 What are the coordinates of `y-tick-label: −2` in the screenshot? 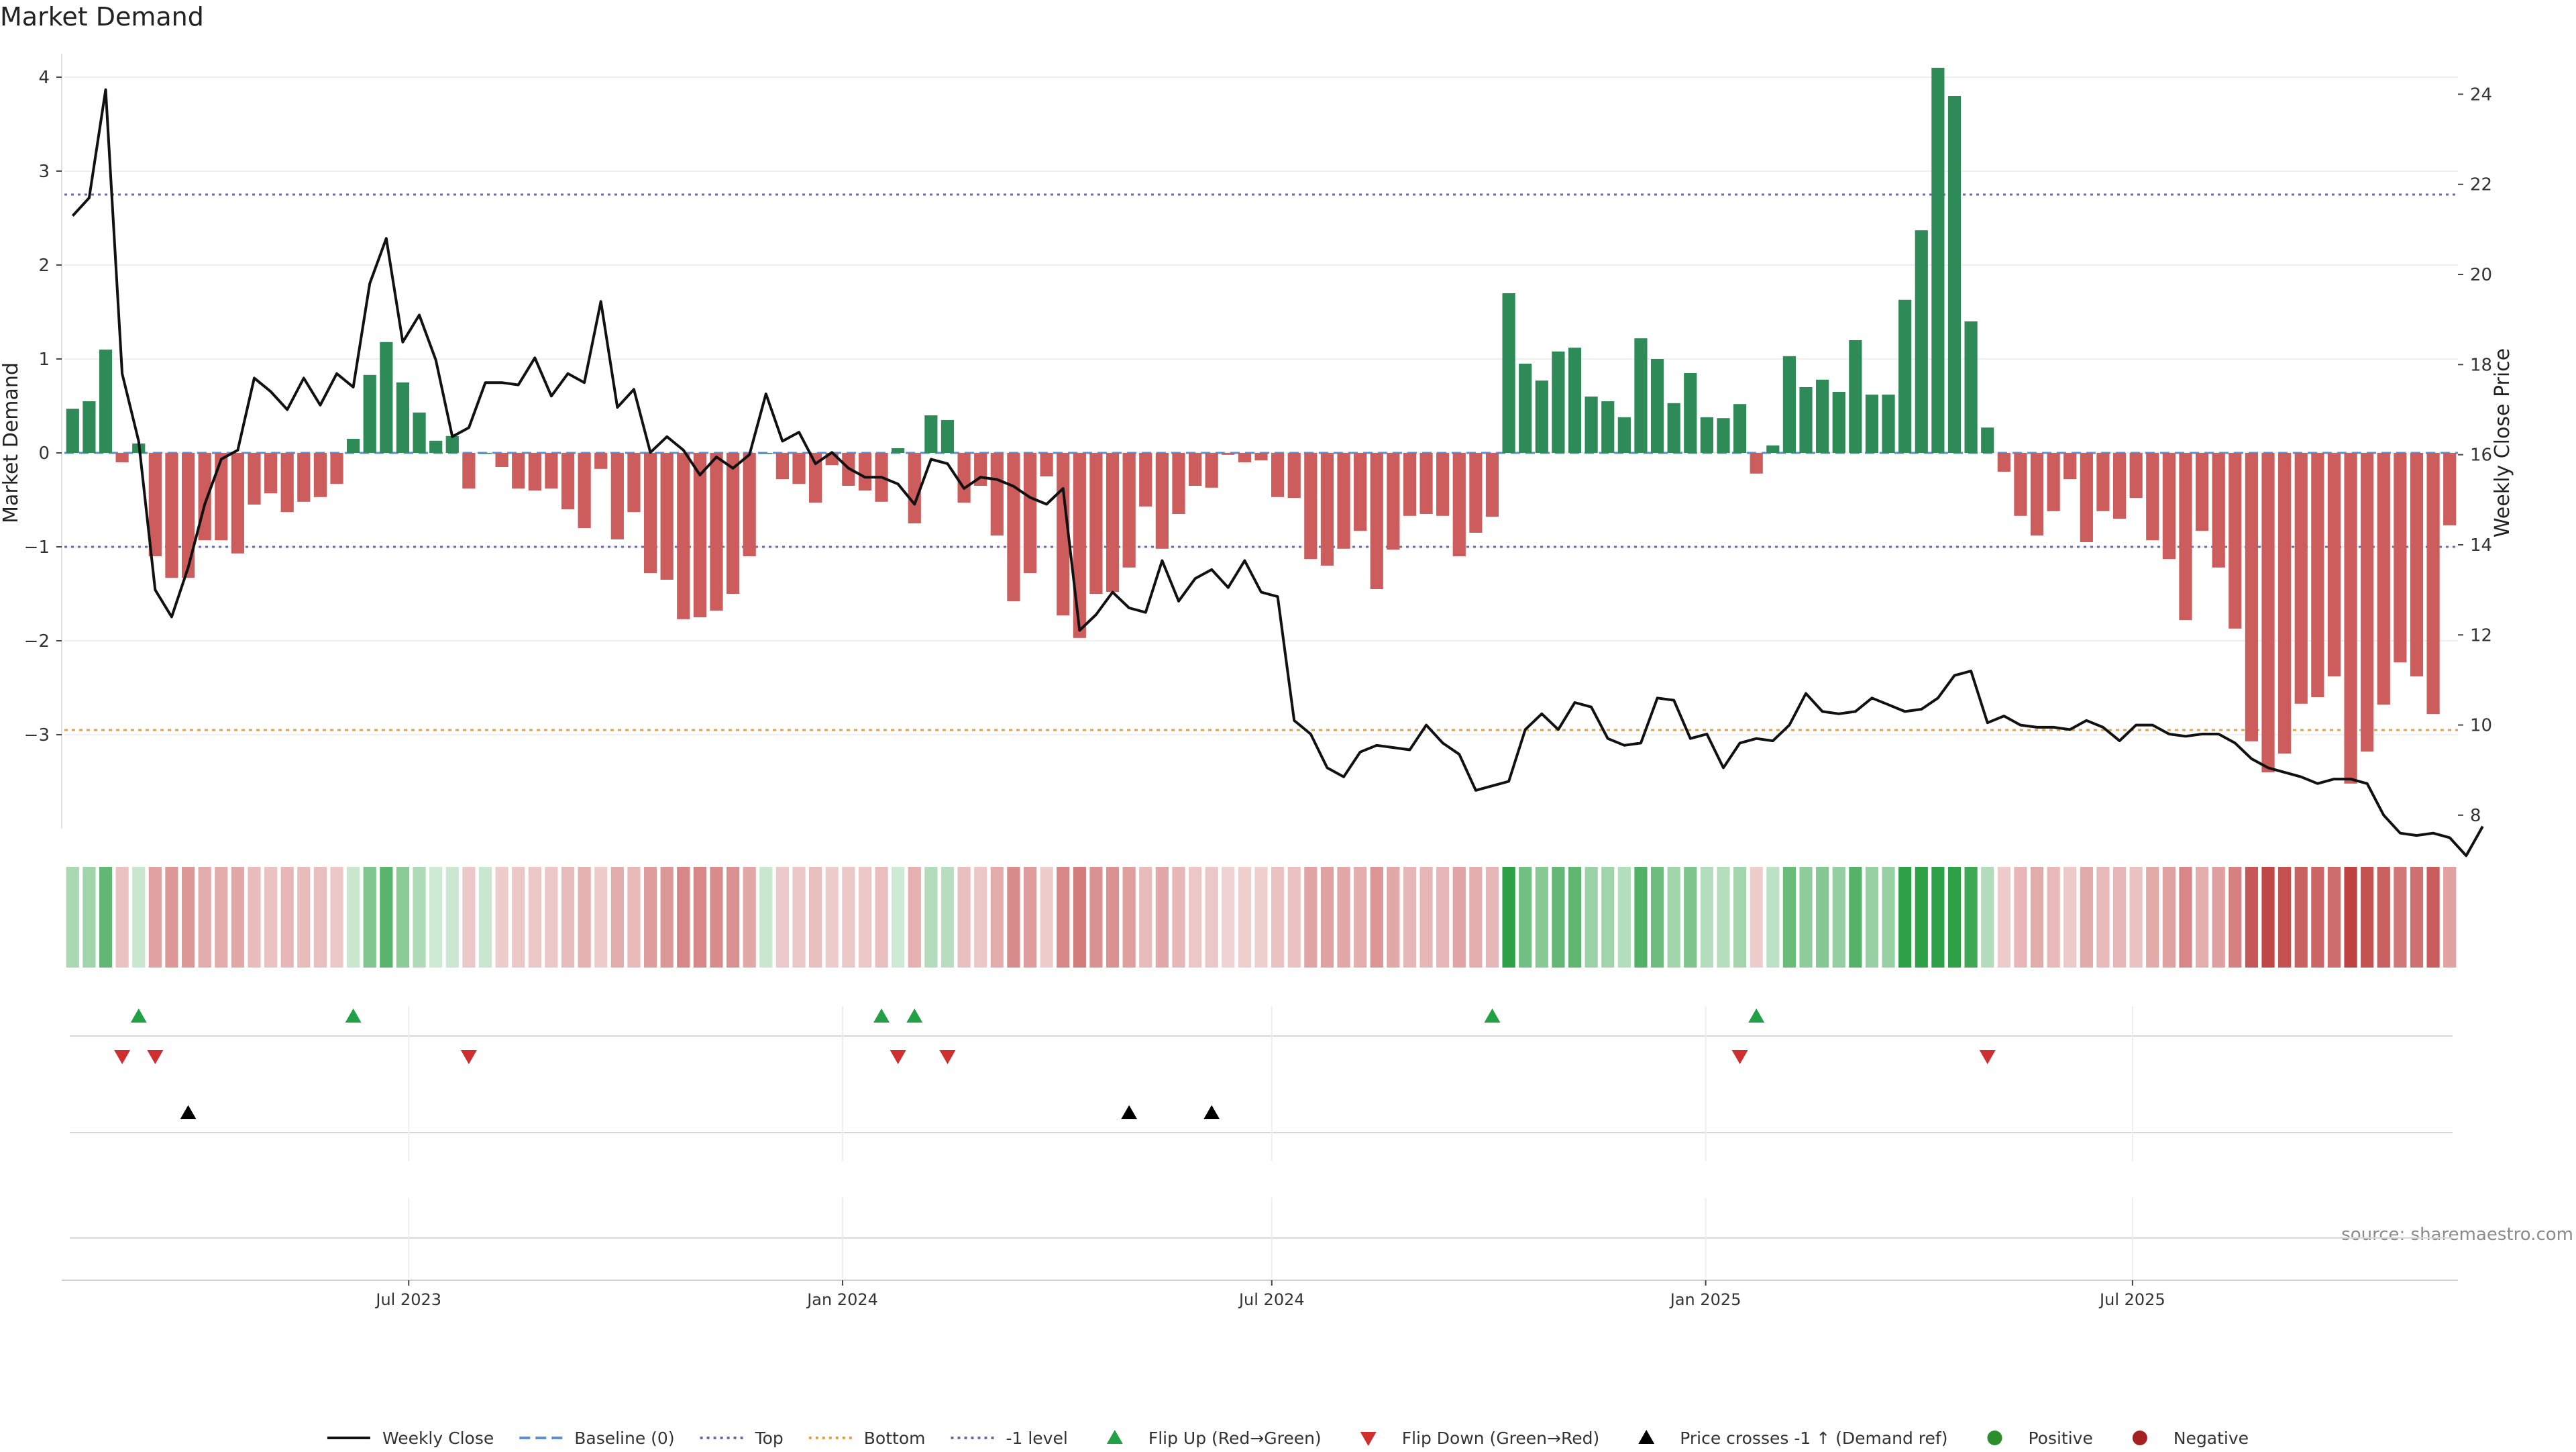 It's located at (37, 642).